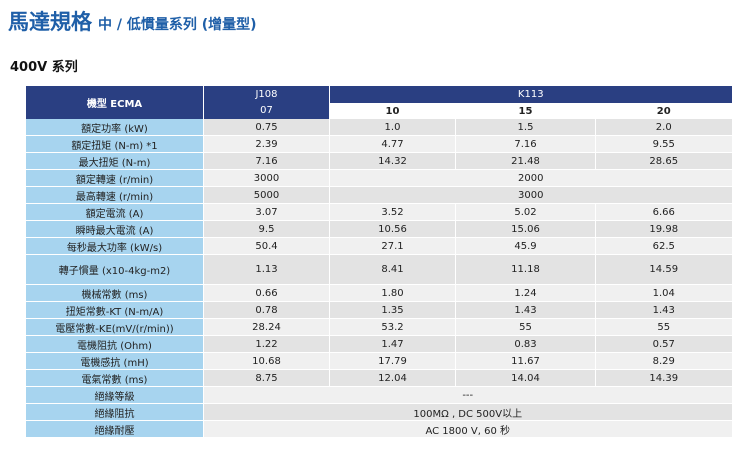  Describe the element at coordinates (663, 229) in the screenshot. I see `table-cell: 19.98` at that location.